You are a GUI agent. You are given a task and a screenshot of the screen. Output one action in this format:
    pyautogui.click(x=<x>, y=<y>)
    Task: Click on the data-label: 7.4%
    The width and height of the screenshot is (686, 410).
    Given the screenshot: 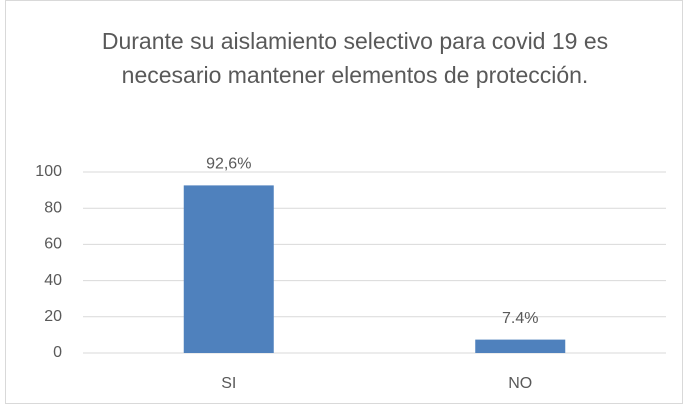 What is the action you would take?
    pyautogui.click(x=520, y=318)
    